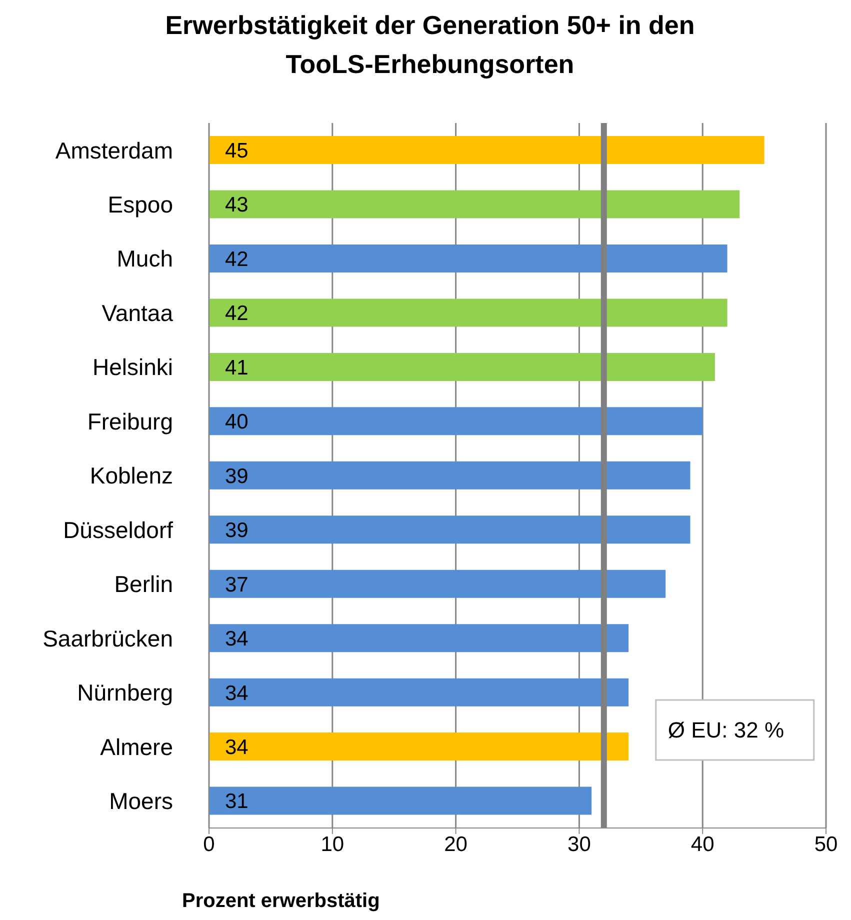 This screenshot has width=851, height=920. I want to click on y-tick-label: Much, so click(144, 259).